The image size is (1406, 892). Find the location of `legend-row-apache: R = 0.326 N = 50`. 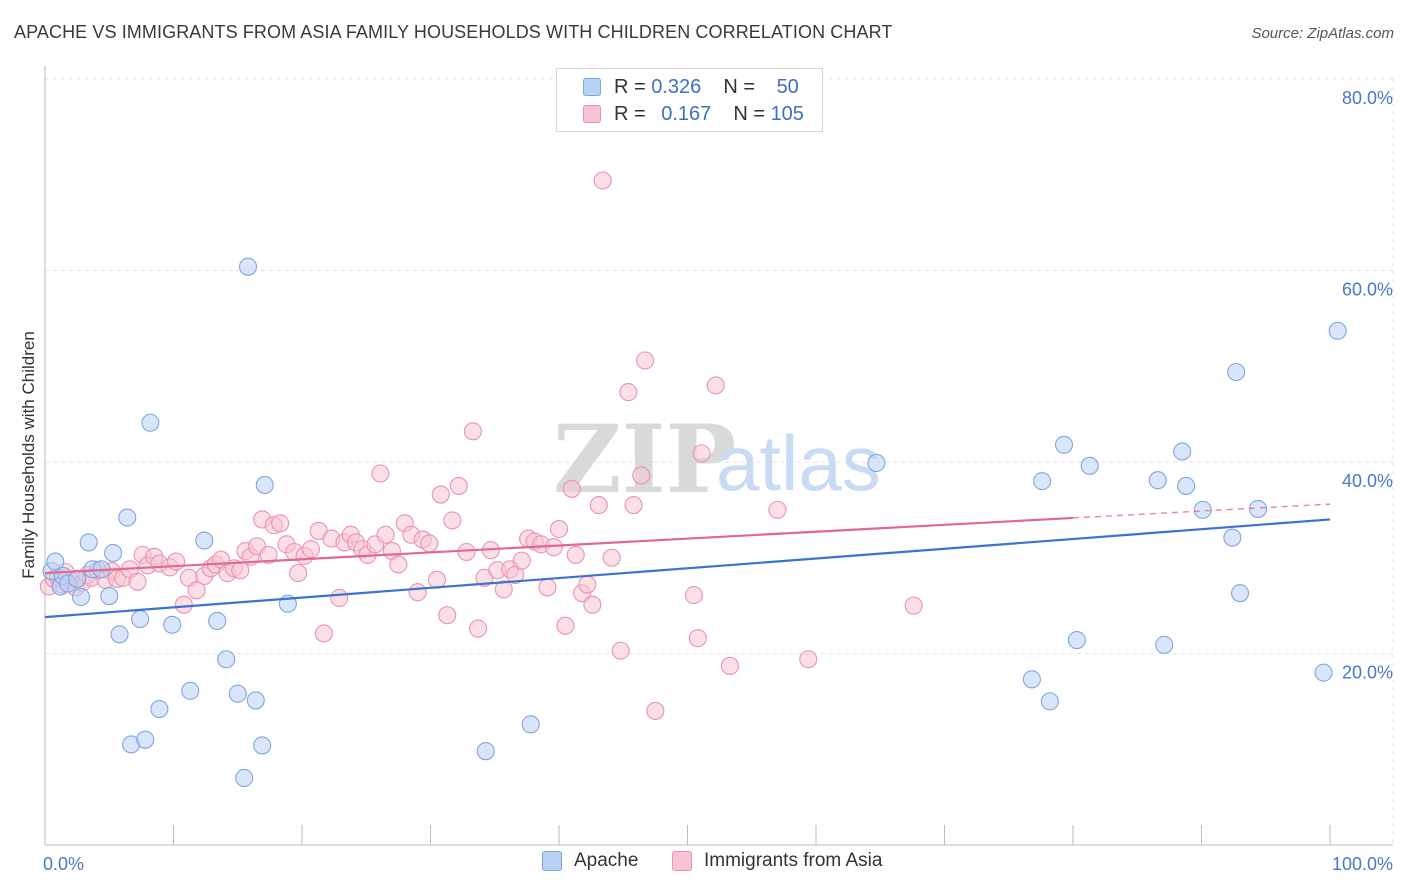

legend-row-apache: R = 0.326 N = 50 is located at coordinates (691, 87).